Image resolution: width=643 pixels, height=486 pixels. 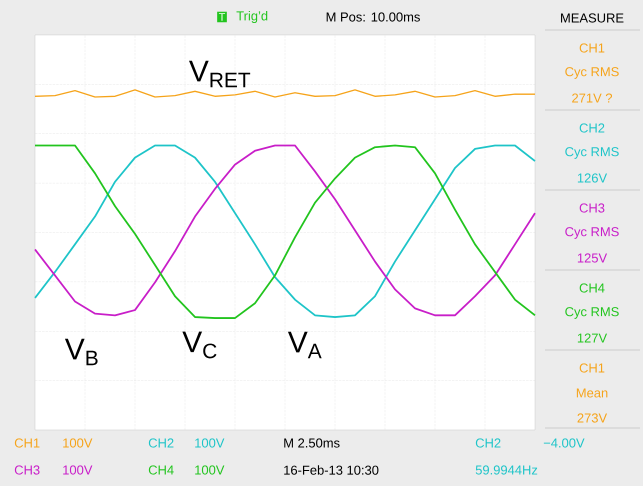 What do you see at coordinates (592, 393) in the screenshot?
I see `text: Mean` at bounding box center [592, 393].